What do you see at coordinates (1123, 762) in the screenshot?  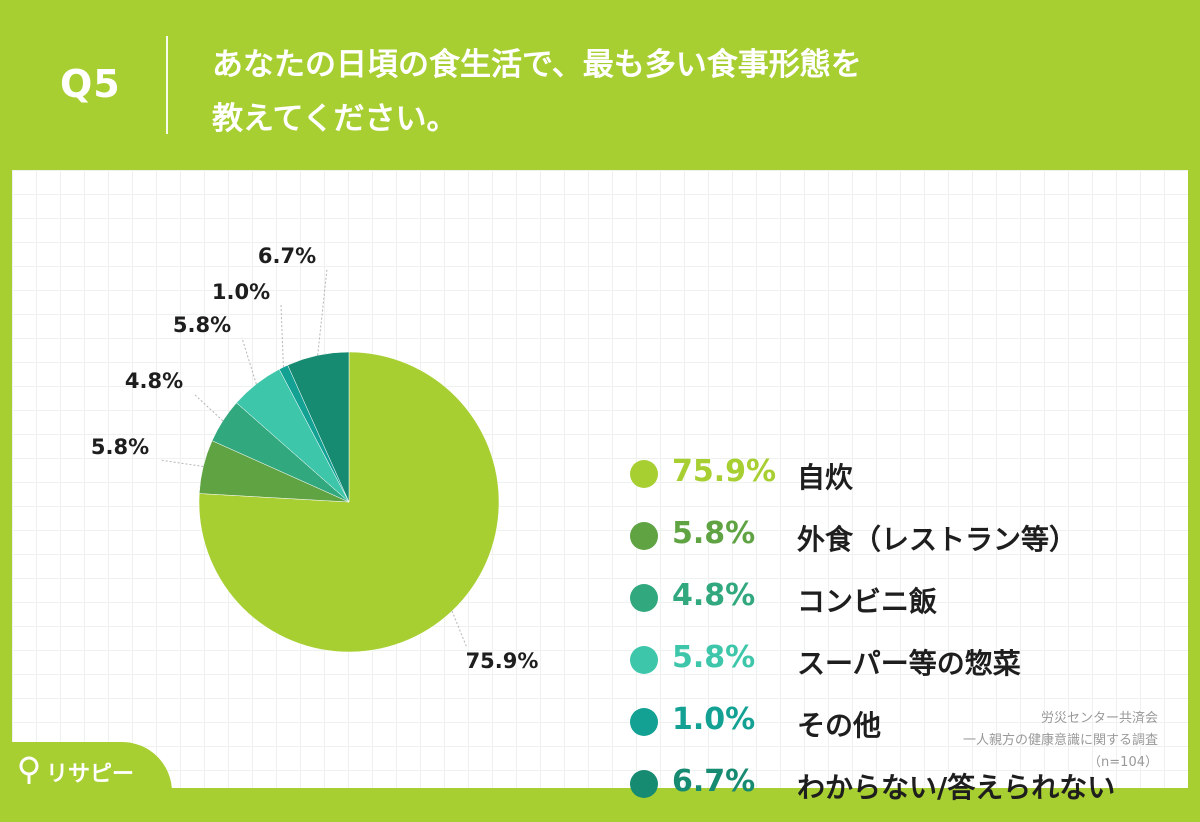 I see `source-sample-size: （n=104）` at bounding box center [1123, 762].